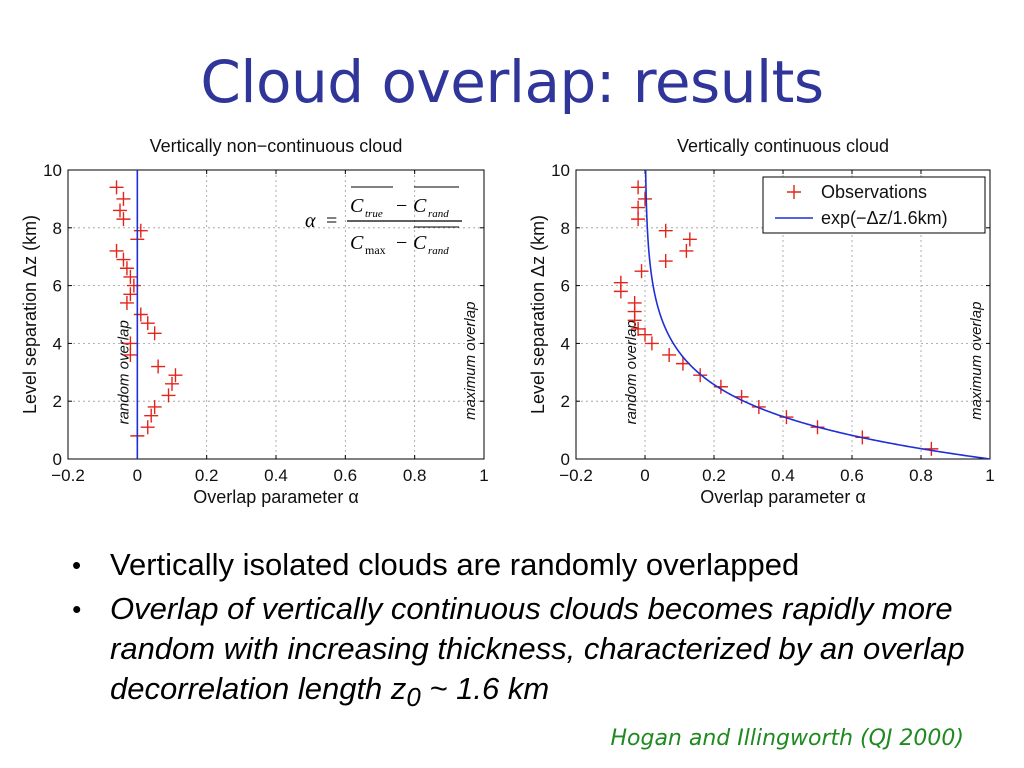 Image resolution: width=1024 pixels, height=768 pixels. Describe the element at coordinates (783, 146) in the screenshot. I see `chart-title: Vertically continuous cloud` at that location.